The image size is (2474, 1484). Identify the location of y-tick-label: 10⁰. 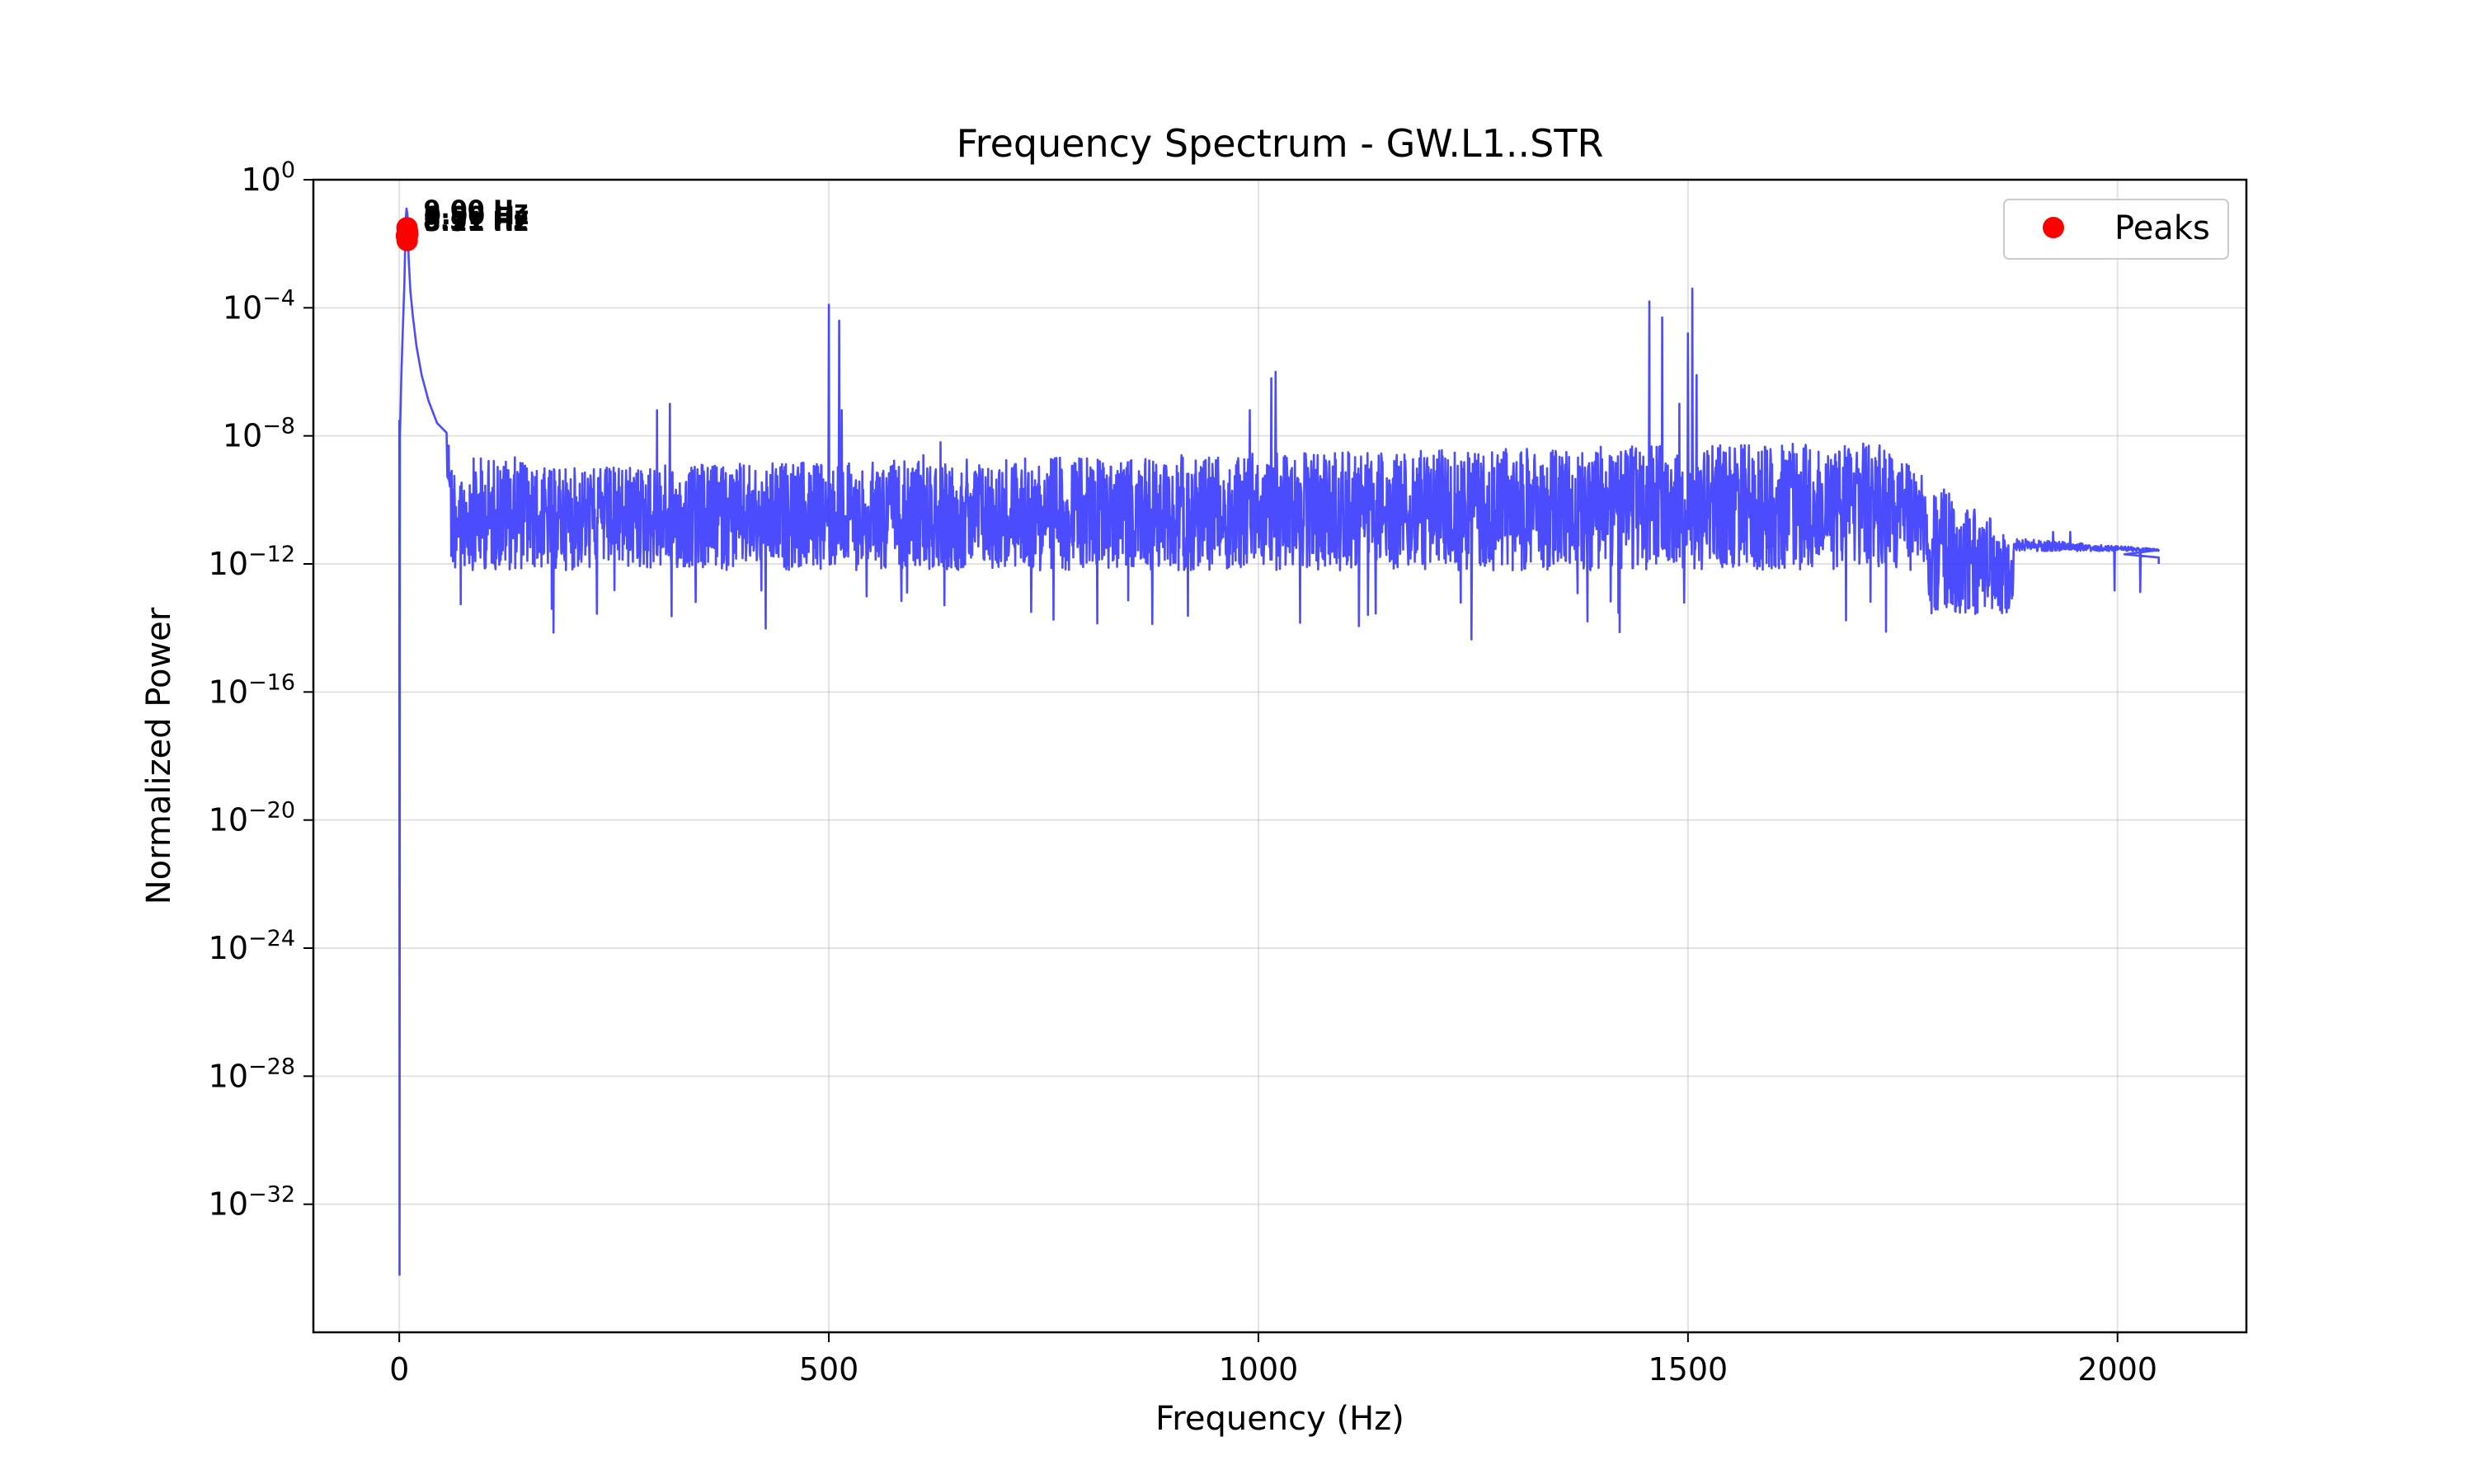
(268, 177).